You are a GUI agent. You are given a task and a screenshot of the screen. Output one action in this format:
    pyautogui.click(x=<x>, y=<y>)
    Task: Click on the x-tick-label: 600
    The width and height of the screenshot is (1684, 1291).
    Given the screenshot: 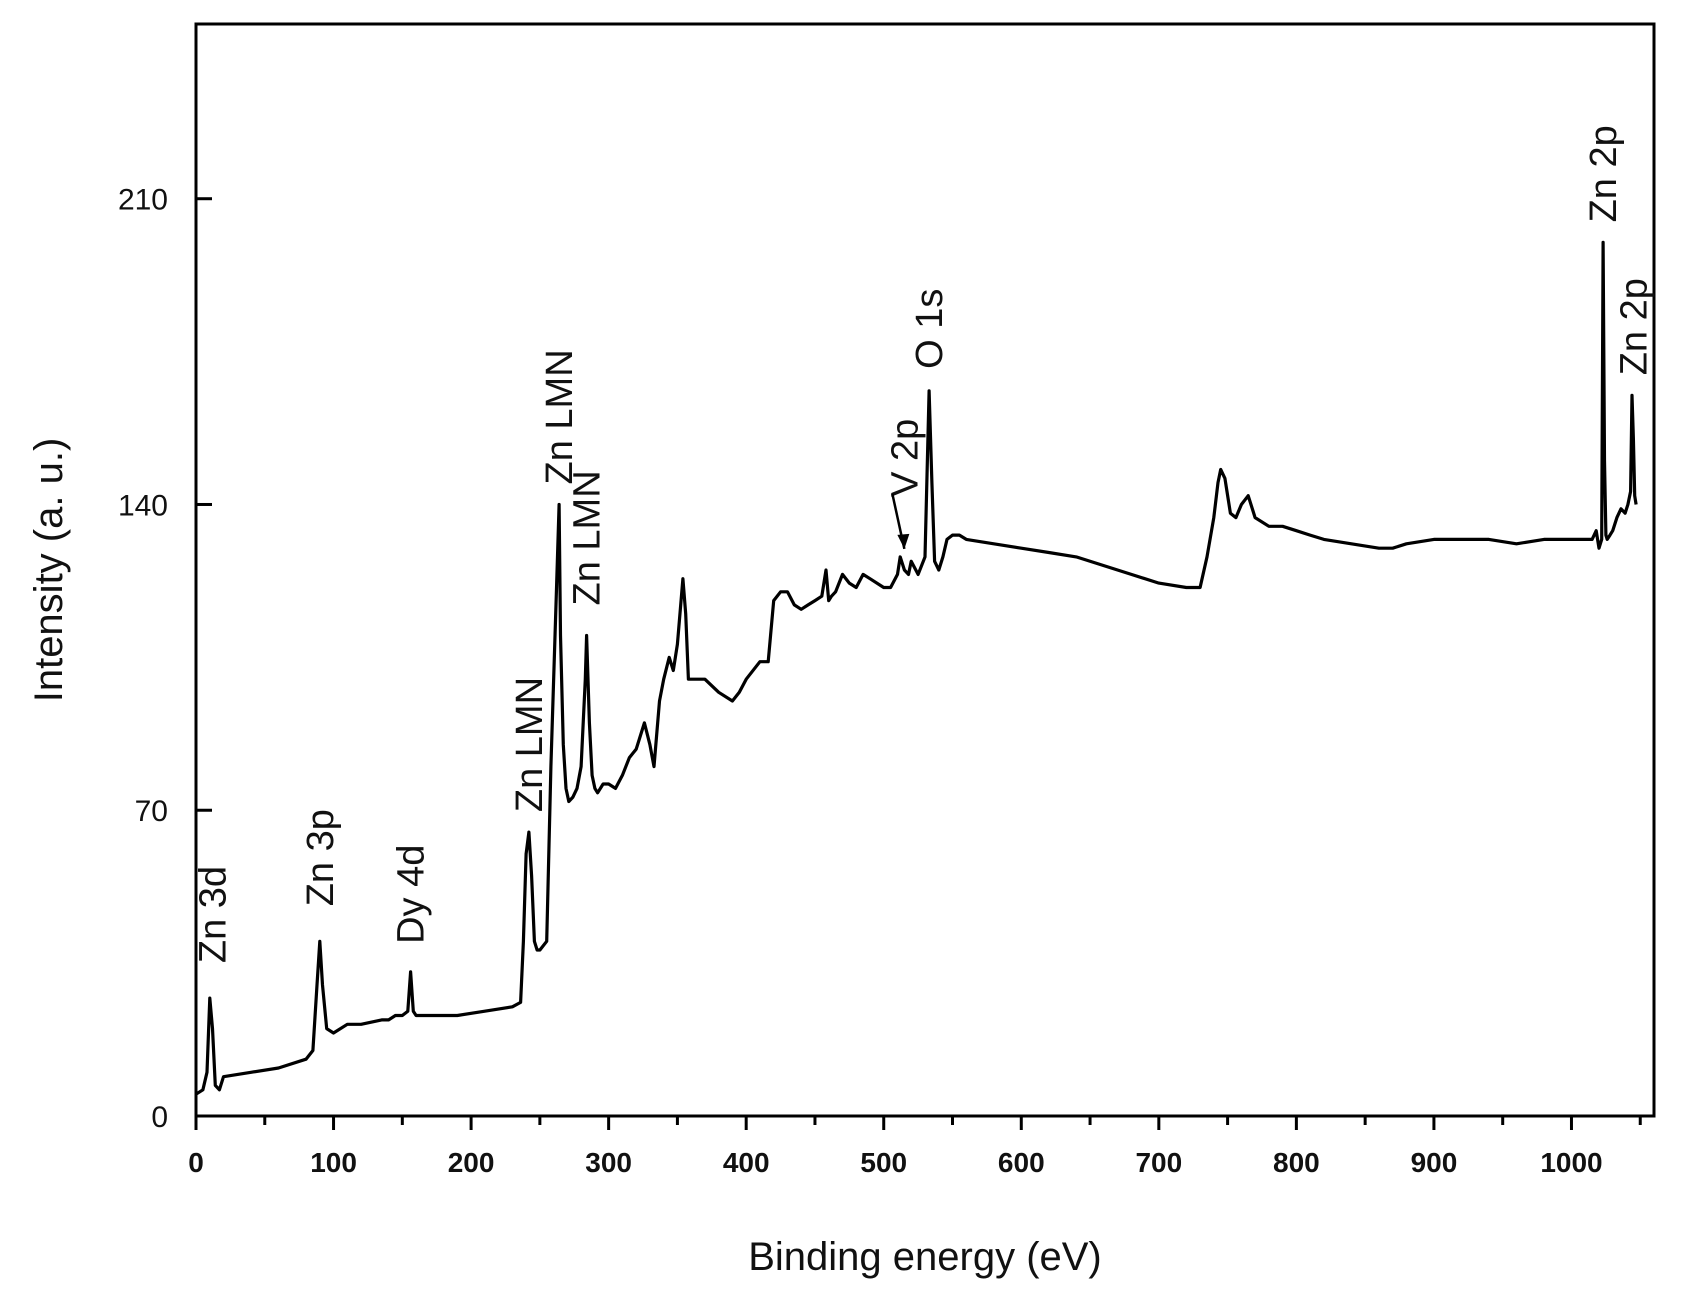 What is the action you would take?
    pyautogui.click(x=1021, y=1162)
    